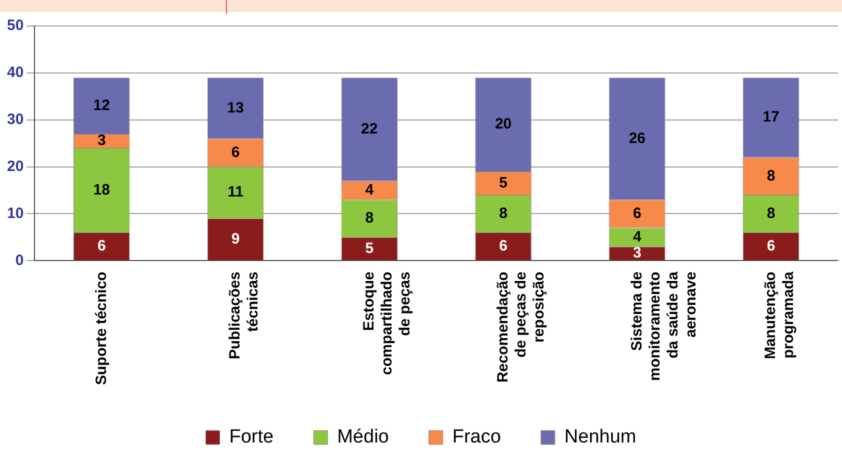 This screenshot has height=457, width=842. Describe the element at coordinates (521, 327) in the screenshot. I see `x-tick-label: Recomendação de peças de reposição` at that location.